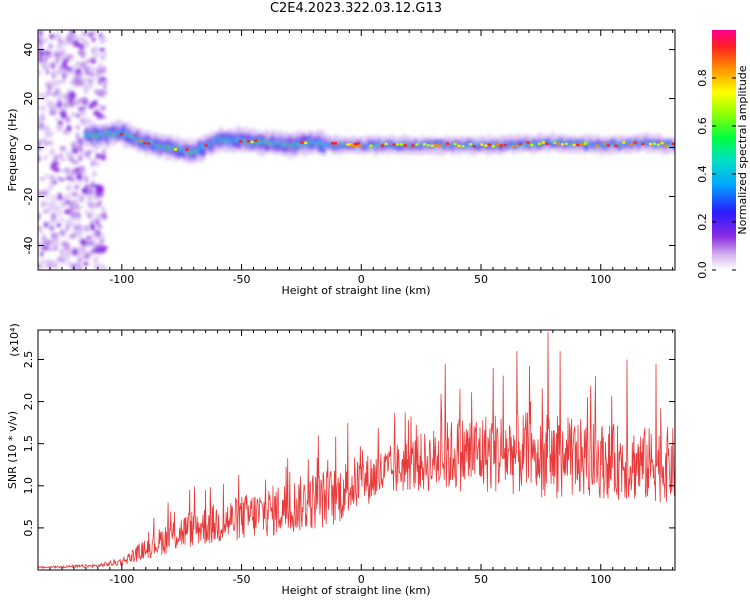 The width and height of the screenshot is (750, 600). What do you see at coordinates (28, 147) in the screenshot?
I see `y-tick-label: 0` at bounding box center [28, 147].